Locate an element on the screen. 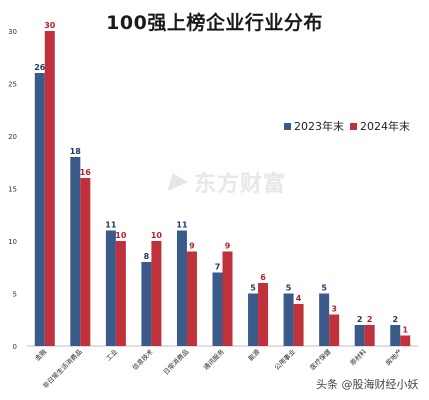 The image size is (429, 400). data-label-2023: 26 is located at coordinates (40, 67).